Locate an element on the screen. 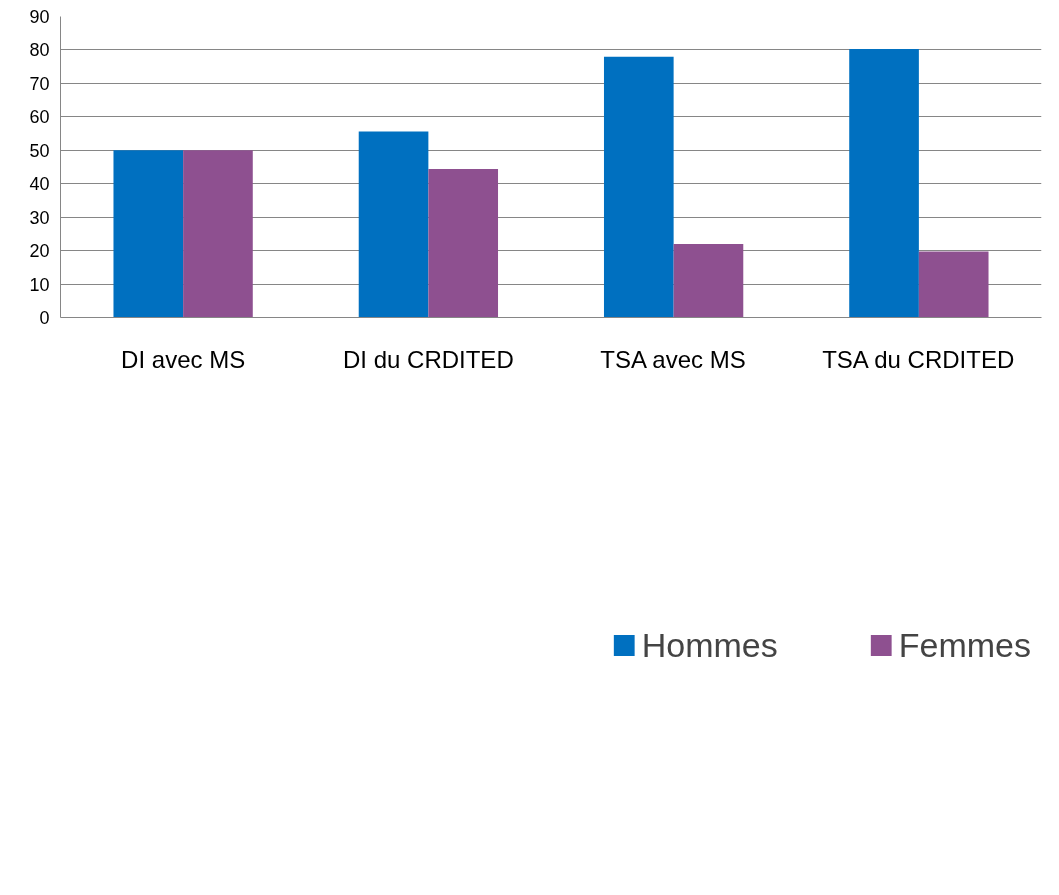  y-tick-label: 70 is located at coordinates (39, 83).